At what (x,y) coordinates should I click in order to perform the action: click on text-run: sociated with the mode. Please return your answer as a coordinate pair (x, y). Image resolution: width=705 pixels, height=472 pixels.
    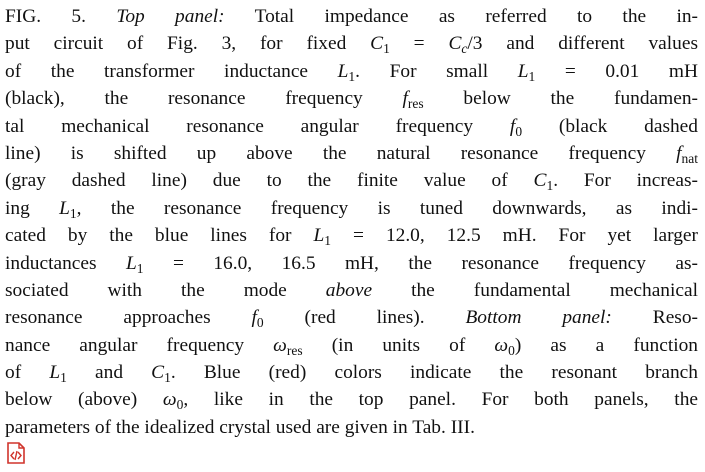
    Looking at the image, I should click on (165, 290).